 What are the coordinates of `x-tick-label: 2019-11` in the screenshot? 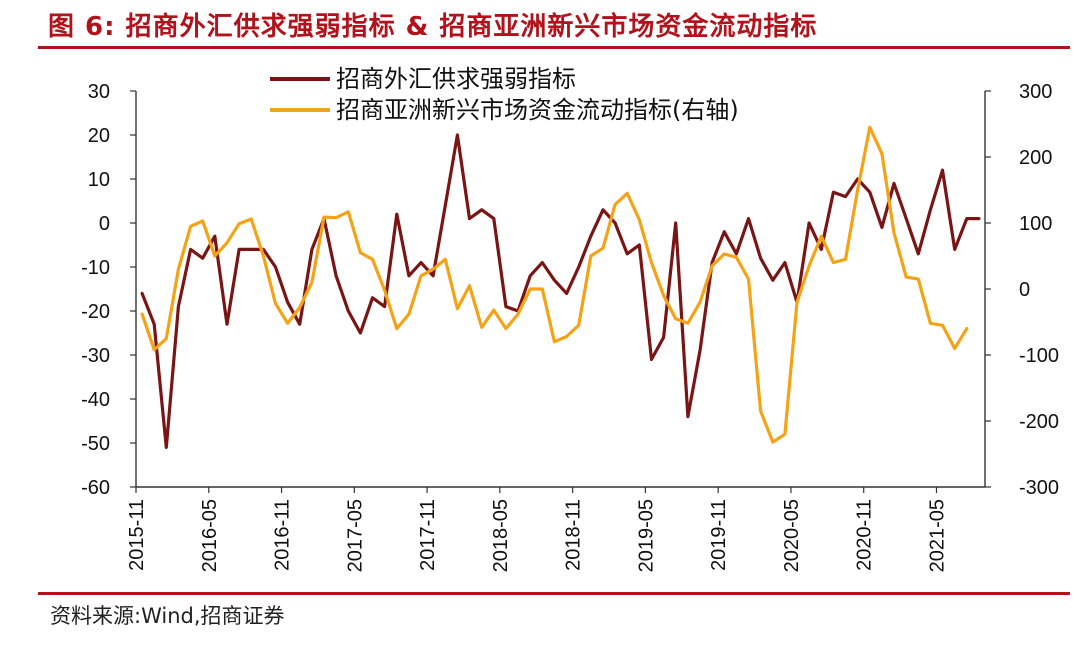 It's located at (719, 535).